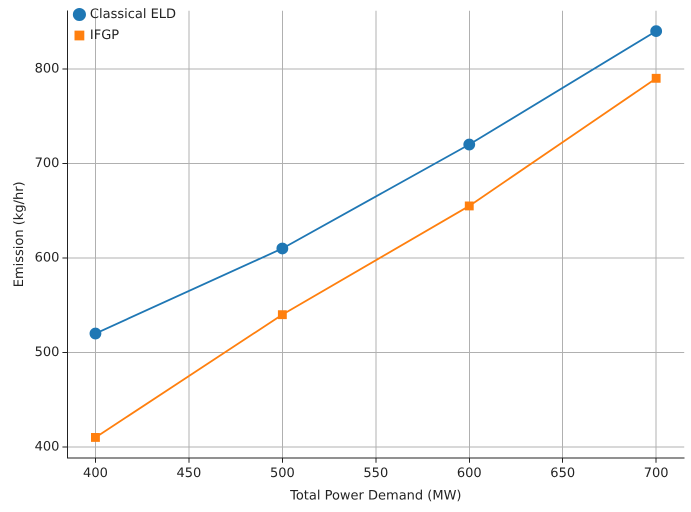  Describe the element at coordinates (47, 258) in the screenshot. I see `y-tick-label: 600` at that location.